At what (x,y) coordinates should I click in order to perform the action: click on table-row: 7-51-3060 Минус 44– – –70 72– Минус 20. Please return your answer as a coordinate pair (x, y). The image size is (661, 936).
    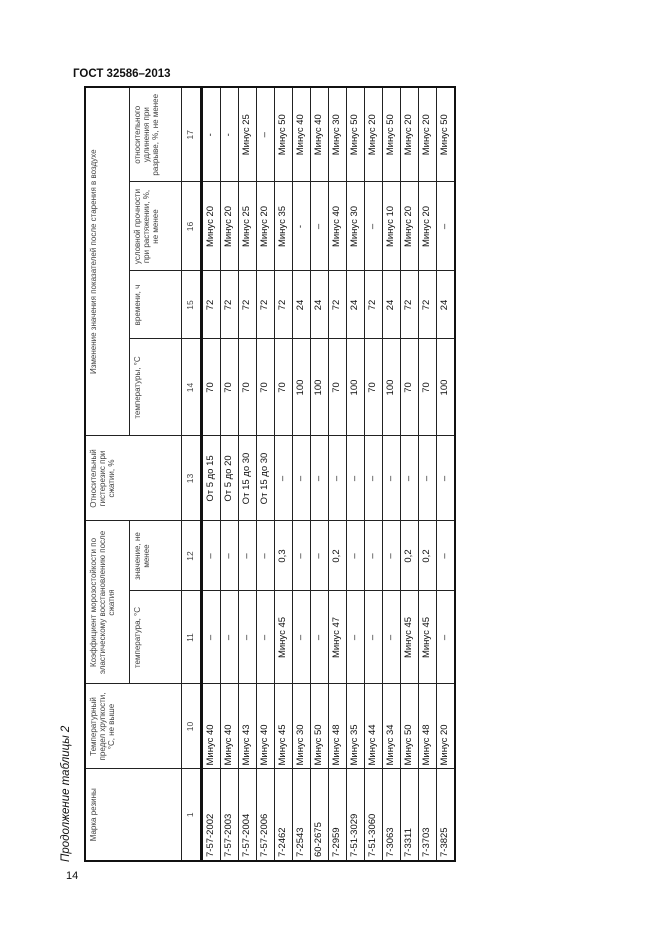
    Looking at the image, I should click on (373, 473).